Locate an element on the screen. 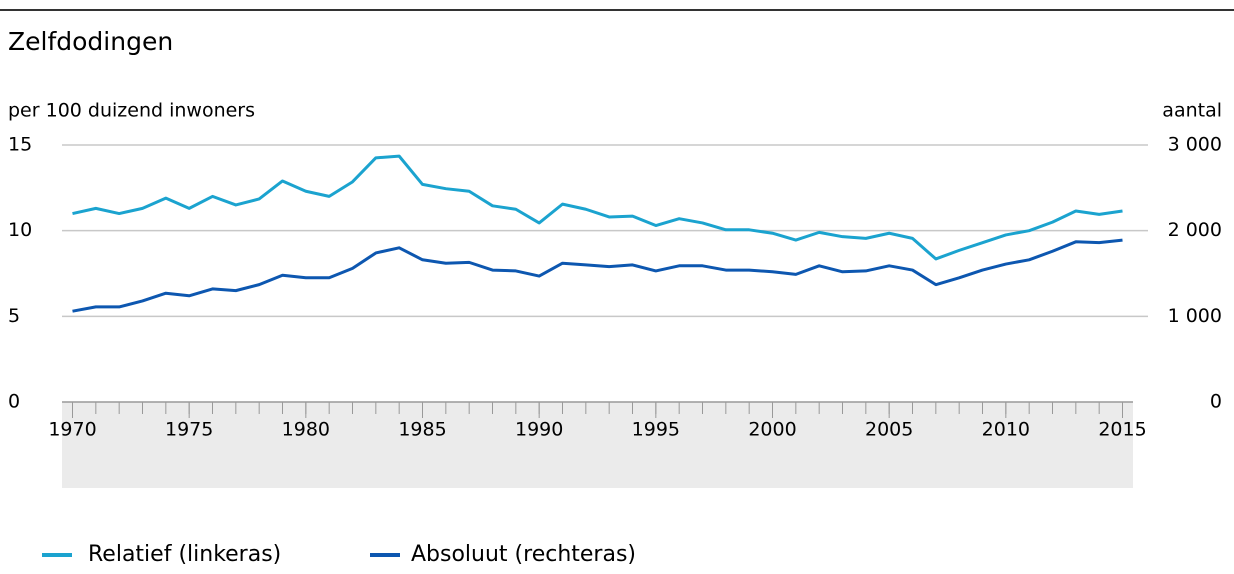 The width and height of the screenshot is (1234, 574). y-tick-label: 0 is located at coordinates (14, 402).